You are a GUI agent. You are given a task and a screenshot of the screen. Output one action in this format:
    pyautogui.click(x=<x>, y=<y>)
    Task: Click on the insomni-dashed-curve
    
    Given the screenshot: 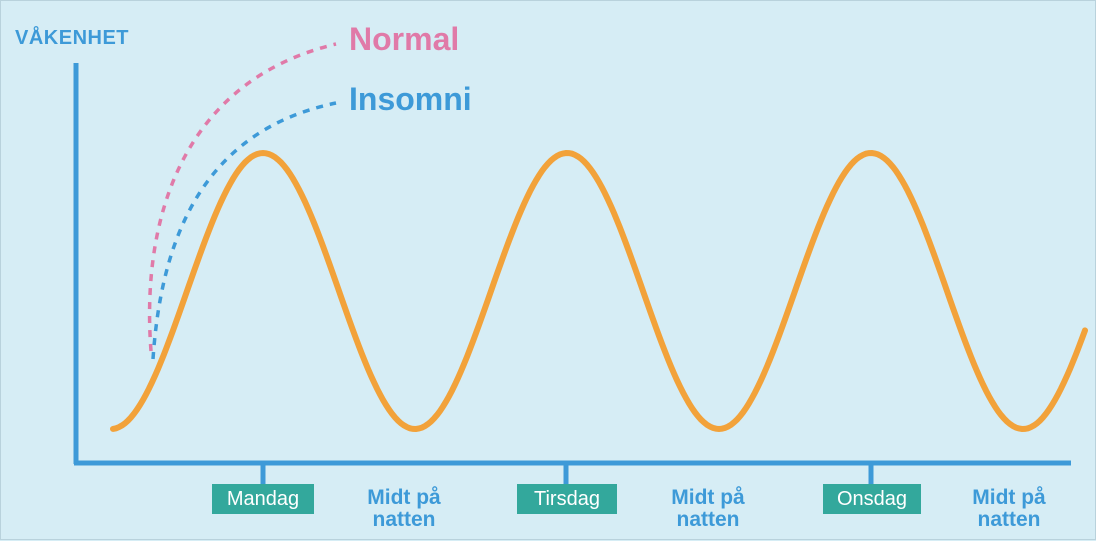 What is the action you would take?
    pyautogui.click(x=244, y=230)
    